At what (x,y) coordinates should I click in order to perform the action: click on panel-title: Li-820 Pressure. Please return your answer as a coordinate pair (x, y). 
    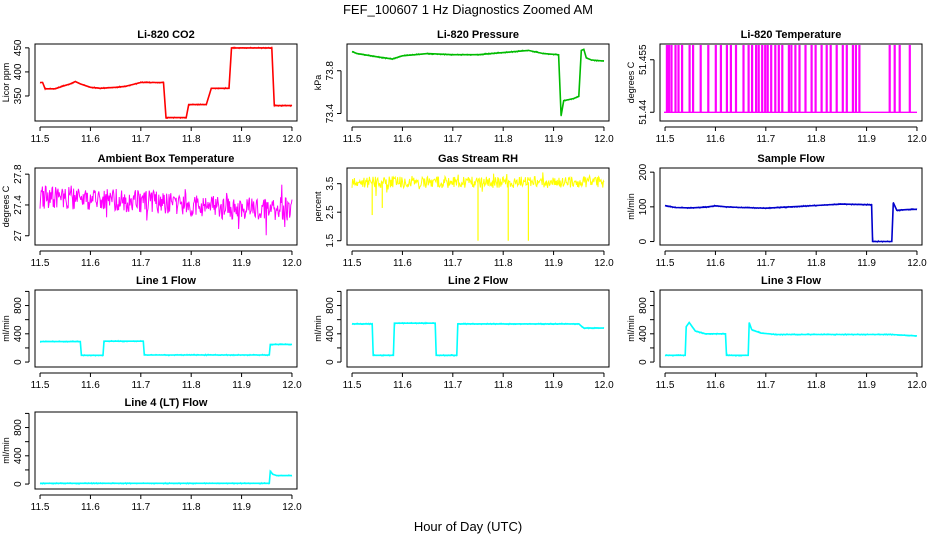
    Looking at the image, I should click on (478, 35).